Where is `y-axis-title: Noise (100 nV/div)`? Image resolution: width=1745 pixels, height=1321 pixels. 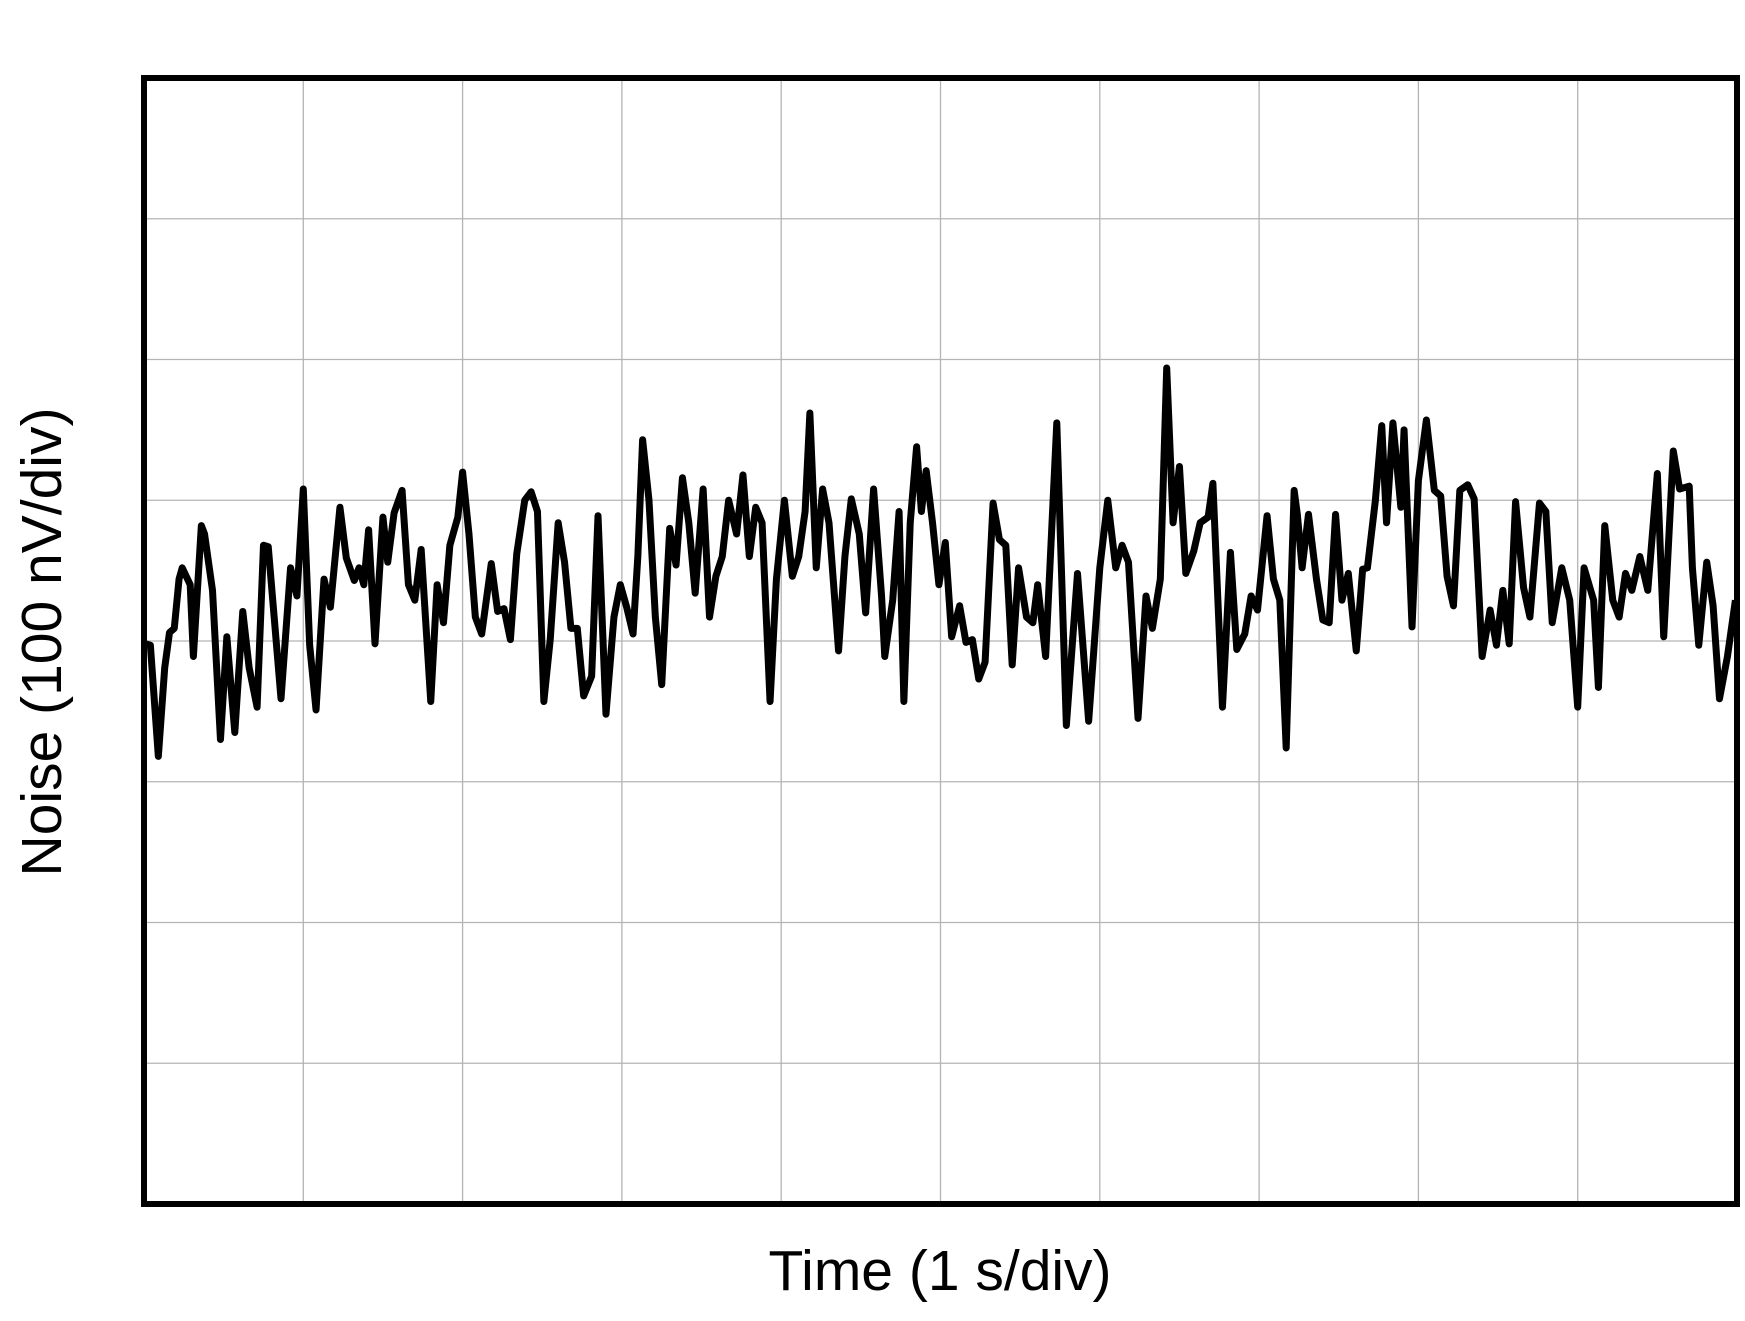 y-axis-title: Noise (100 nV/div) is located at coordinates (42, 642).